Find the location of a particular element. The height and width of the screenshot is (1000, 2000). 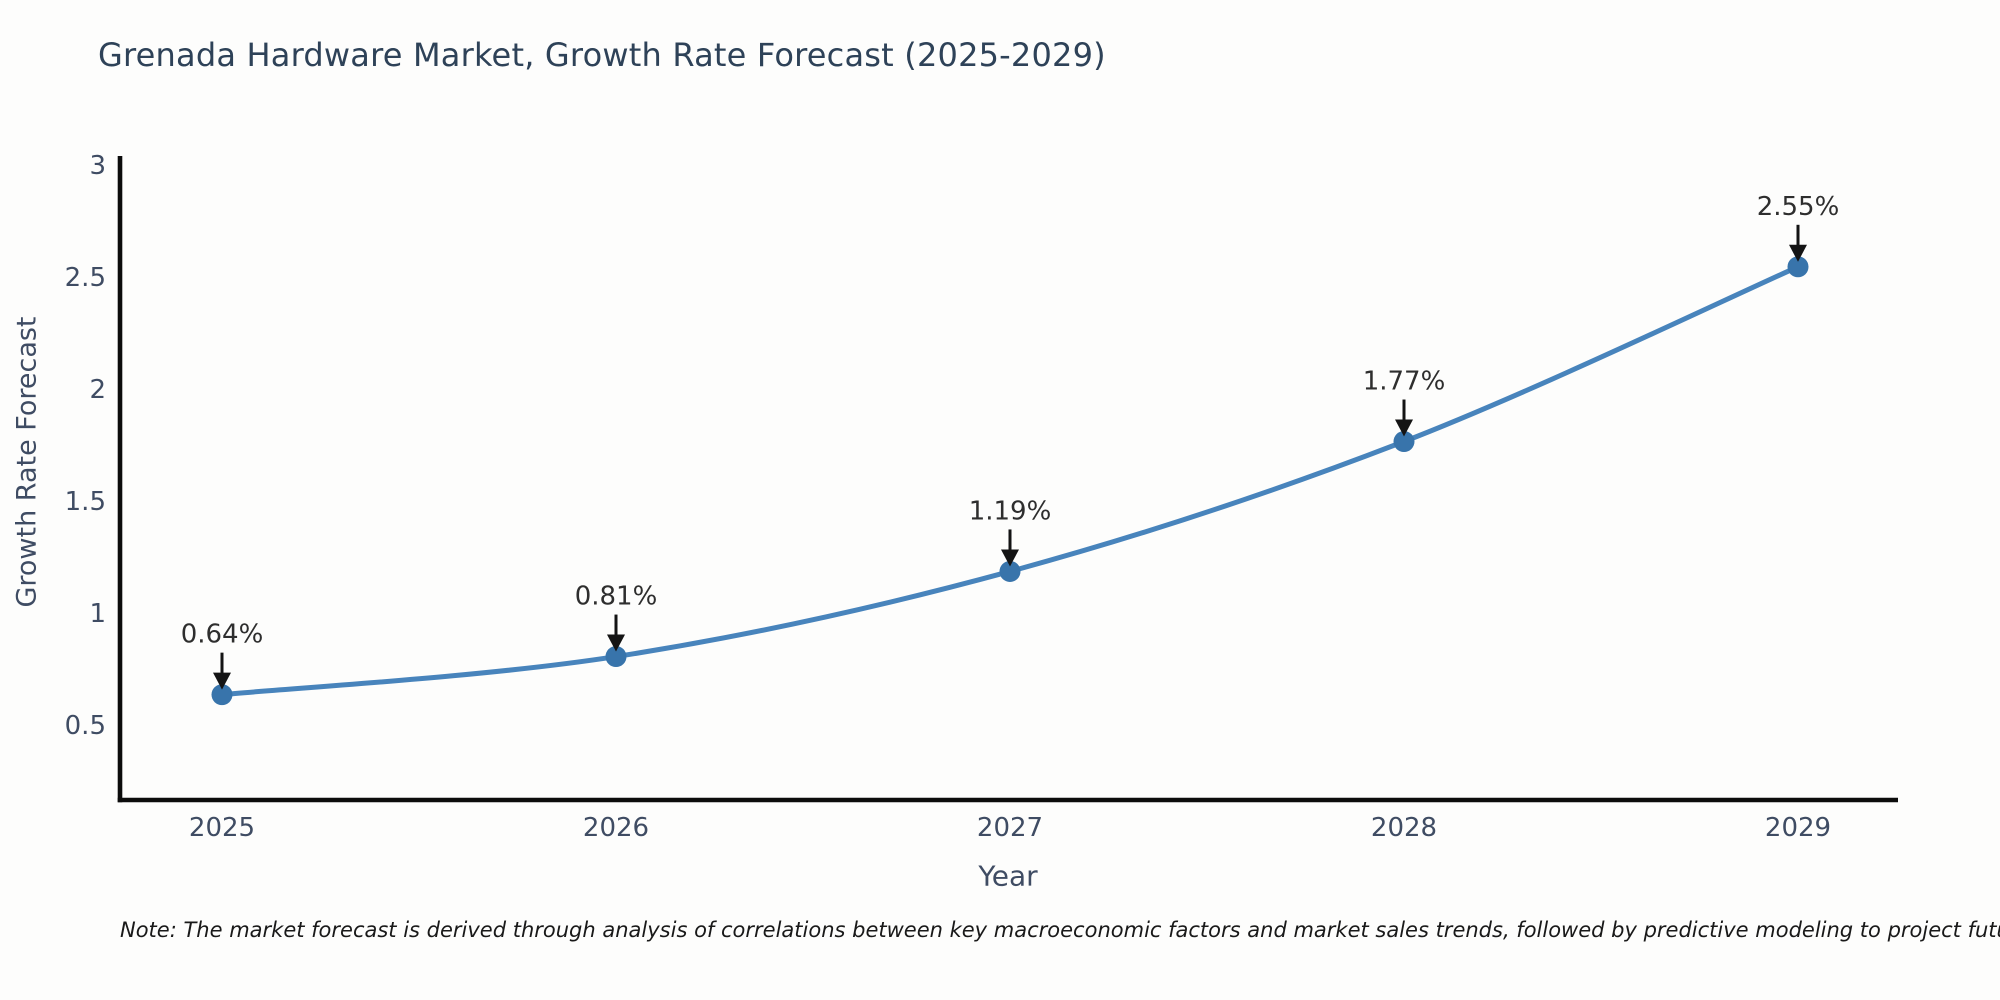

annotation-label: 2.55% is located at coordinates (1798, 207).